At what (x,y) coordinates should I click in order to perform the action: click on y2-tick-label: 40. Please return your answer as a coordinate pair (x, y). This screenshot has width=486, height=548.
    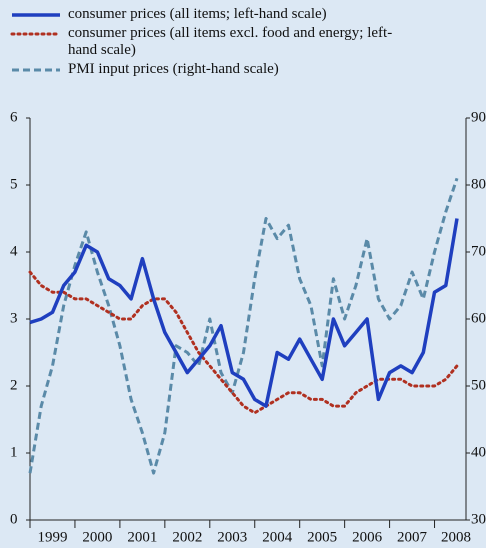
    Looking at the image, I should click on (478, 452).